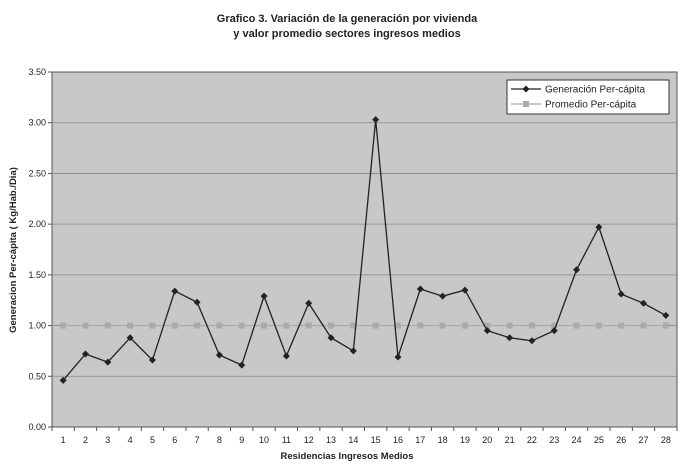  Describe the element at coordinates (37, 224) in the screenshot. I see `y-tick-label: 2.00` at that location.